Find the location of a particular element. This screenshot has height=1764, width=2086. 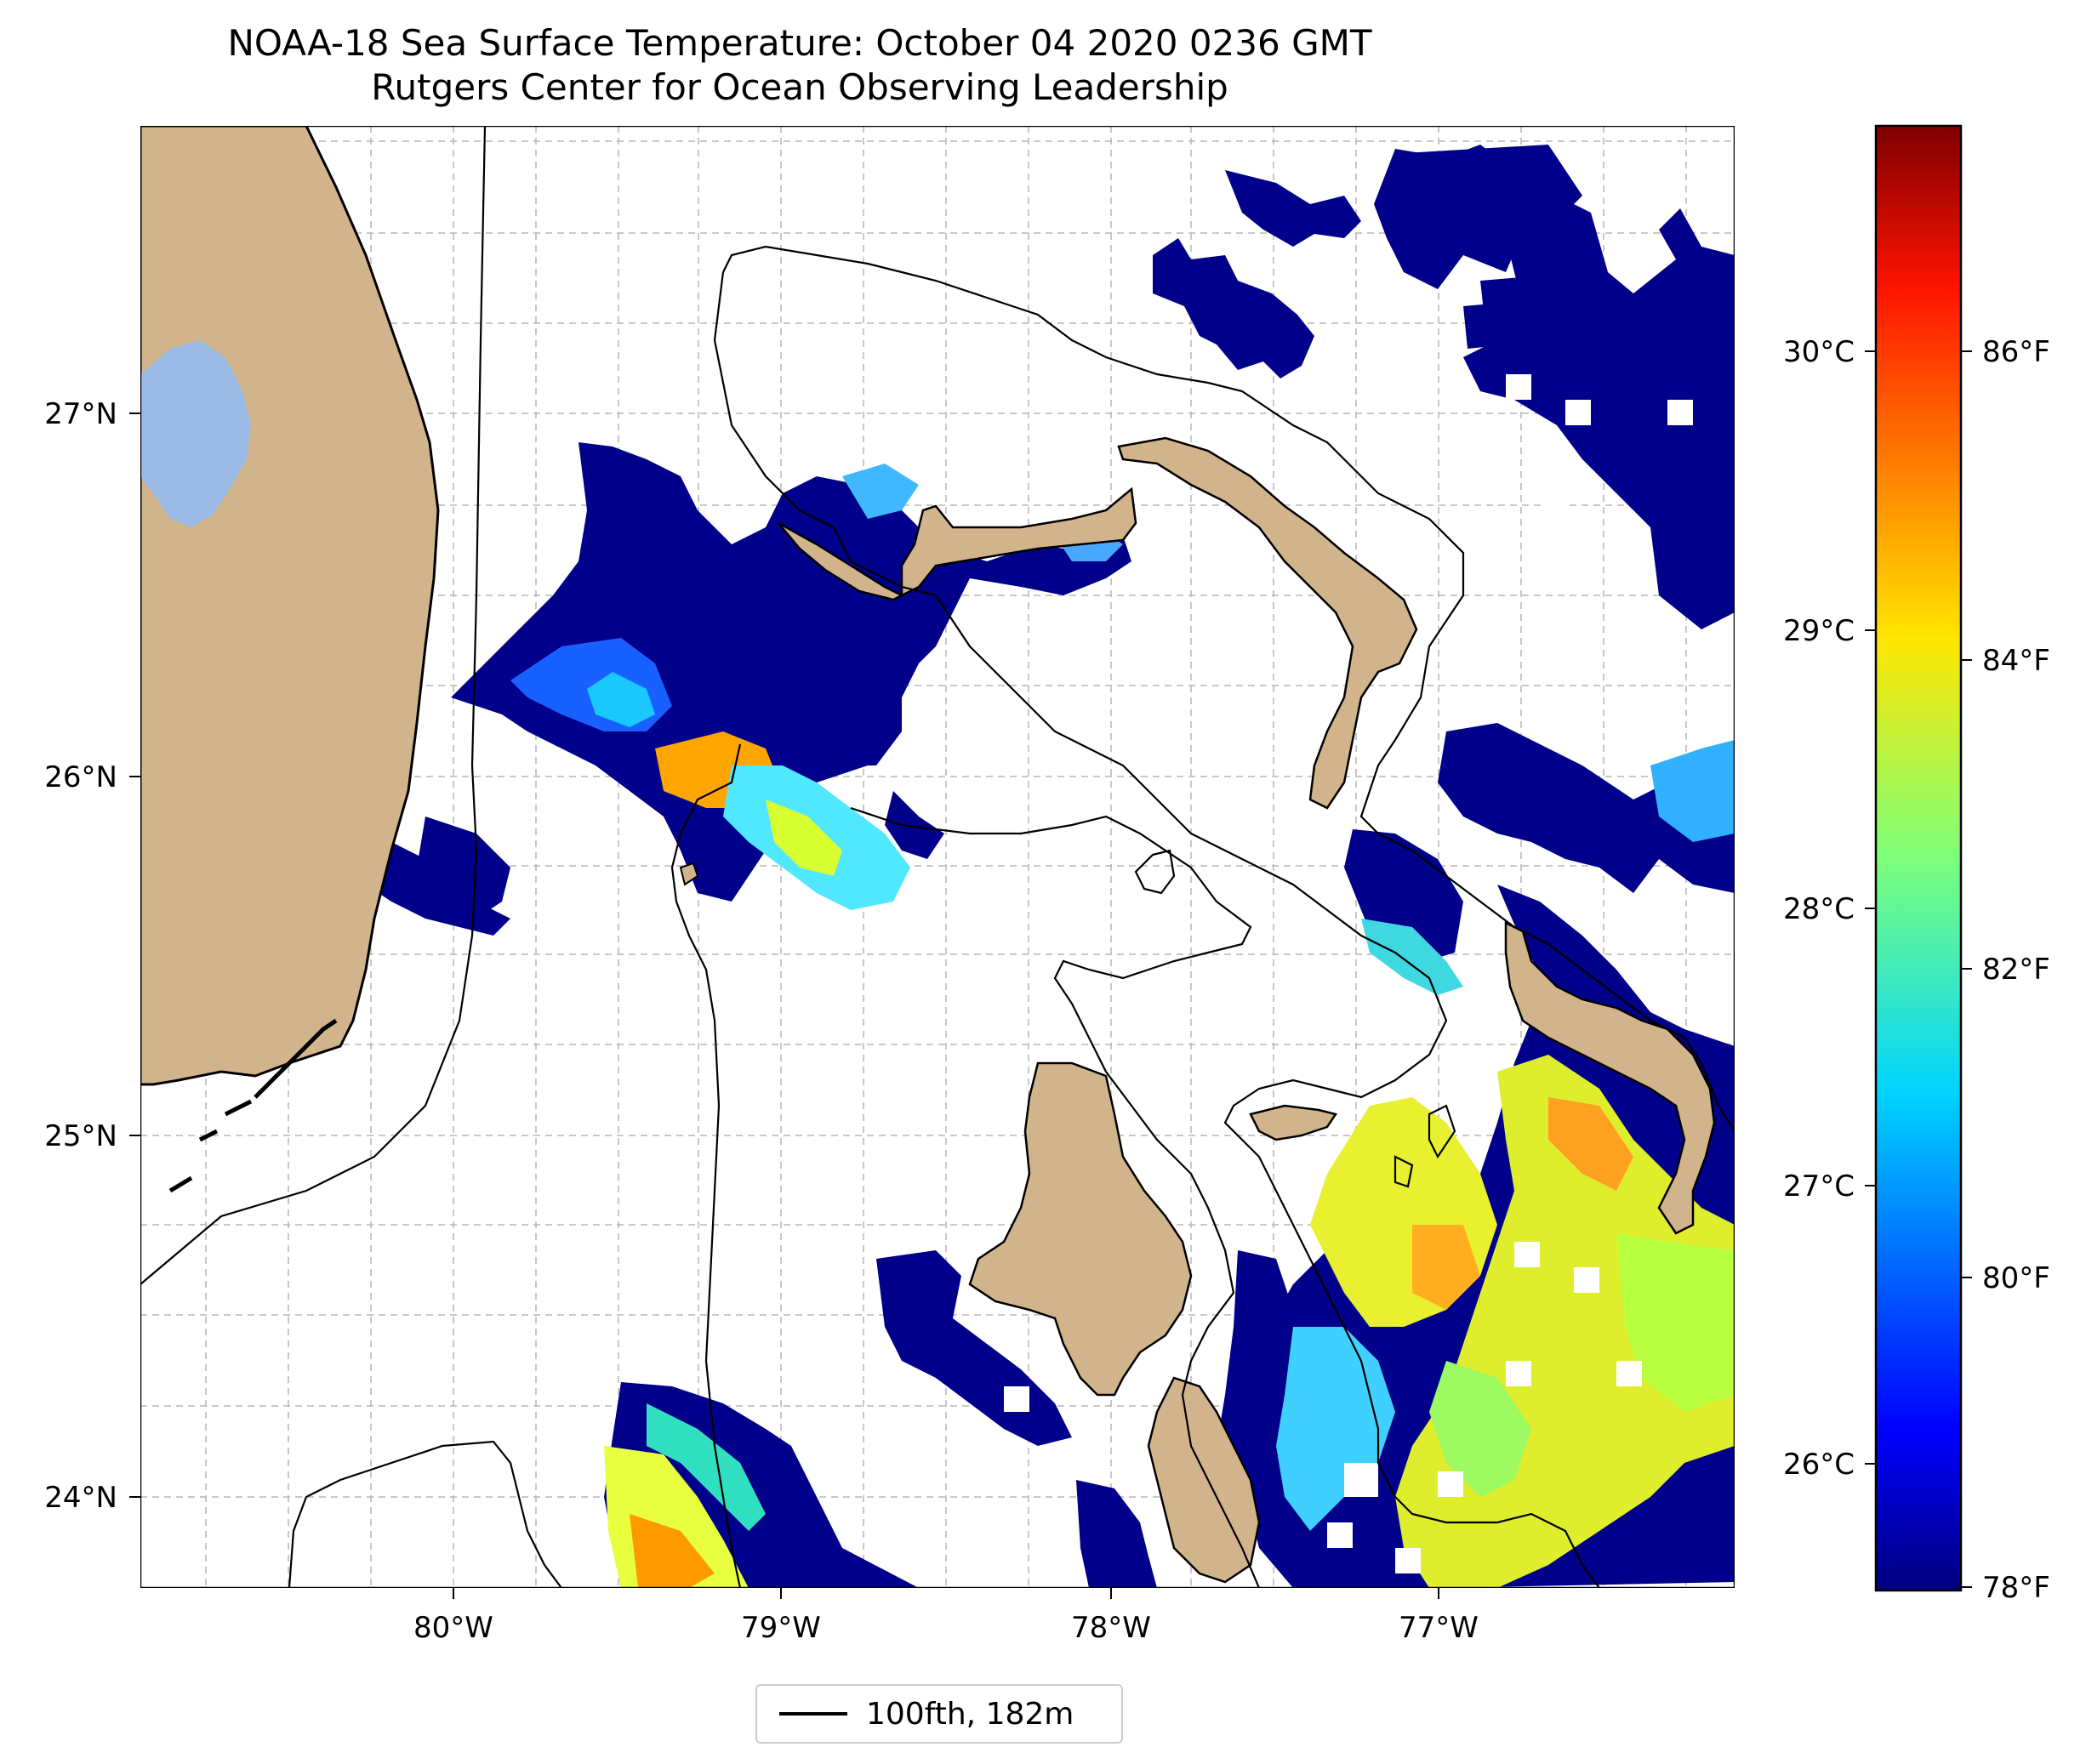

colorbar-fahrenheit-label: 78°F is located at coordinates (2016, 1588).